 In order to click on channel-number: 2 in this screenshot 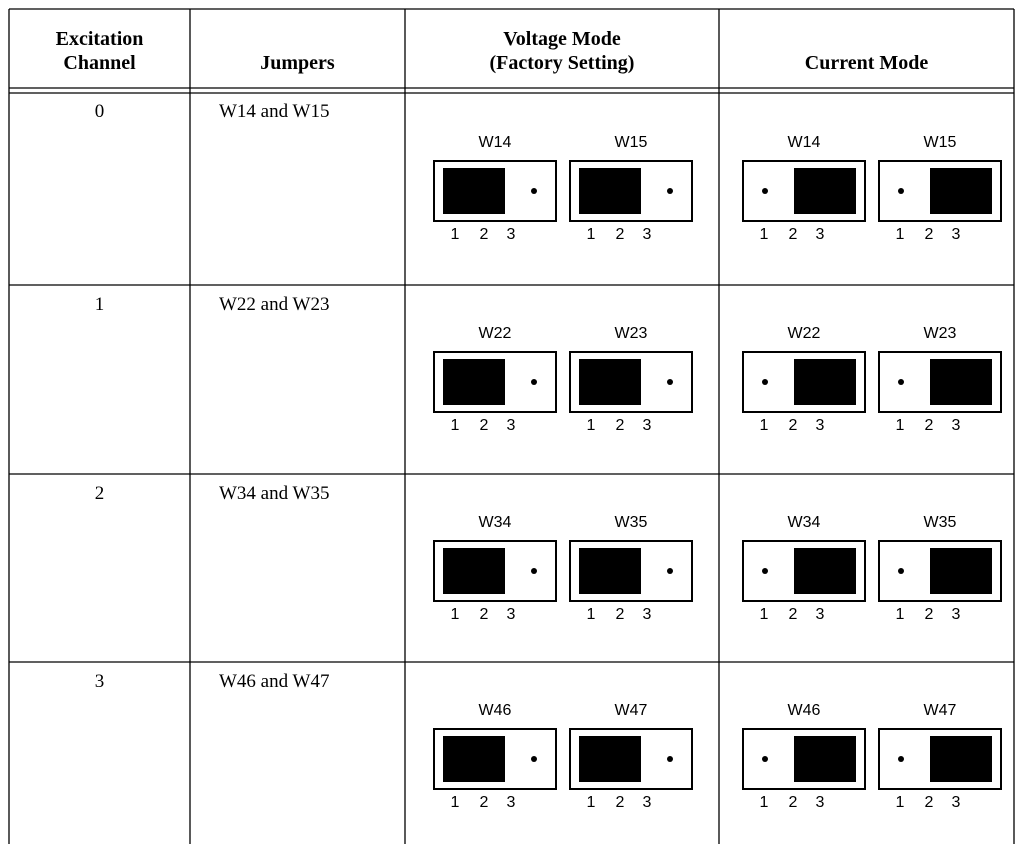, I will do `click(99, 493)`.